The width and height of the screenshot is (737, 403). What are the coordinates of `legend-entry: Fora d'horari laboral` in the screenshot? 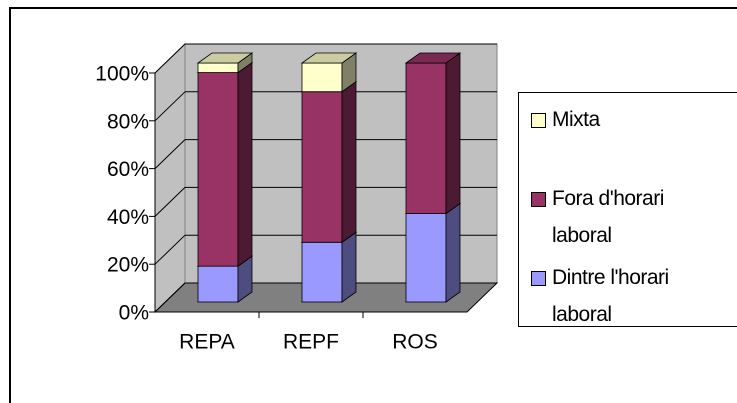 It's located at (634, 219).